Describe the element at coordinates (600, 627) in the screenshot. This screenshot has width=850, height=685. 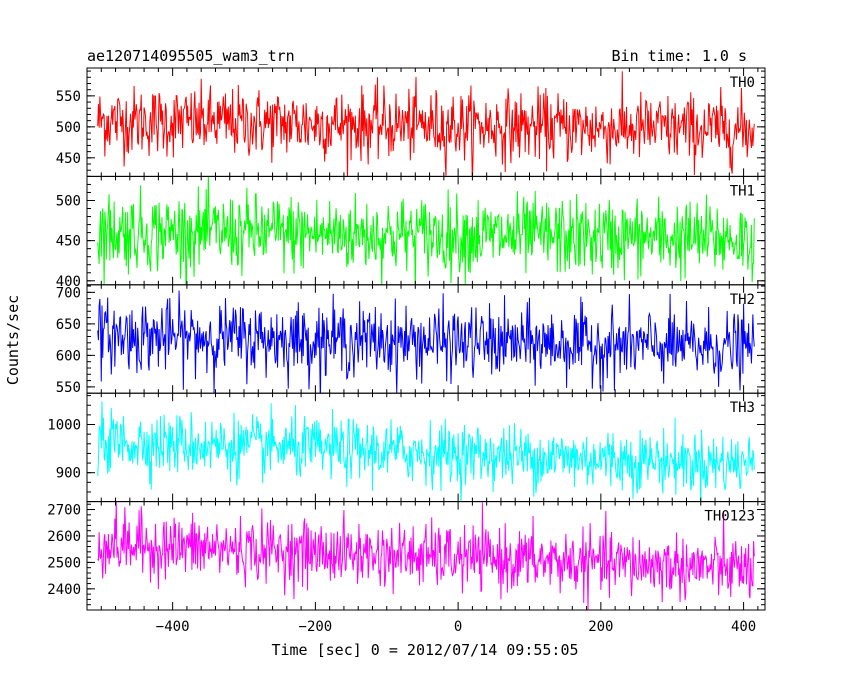
I see `x-tick-label: 200` at that location.